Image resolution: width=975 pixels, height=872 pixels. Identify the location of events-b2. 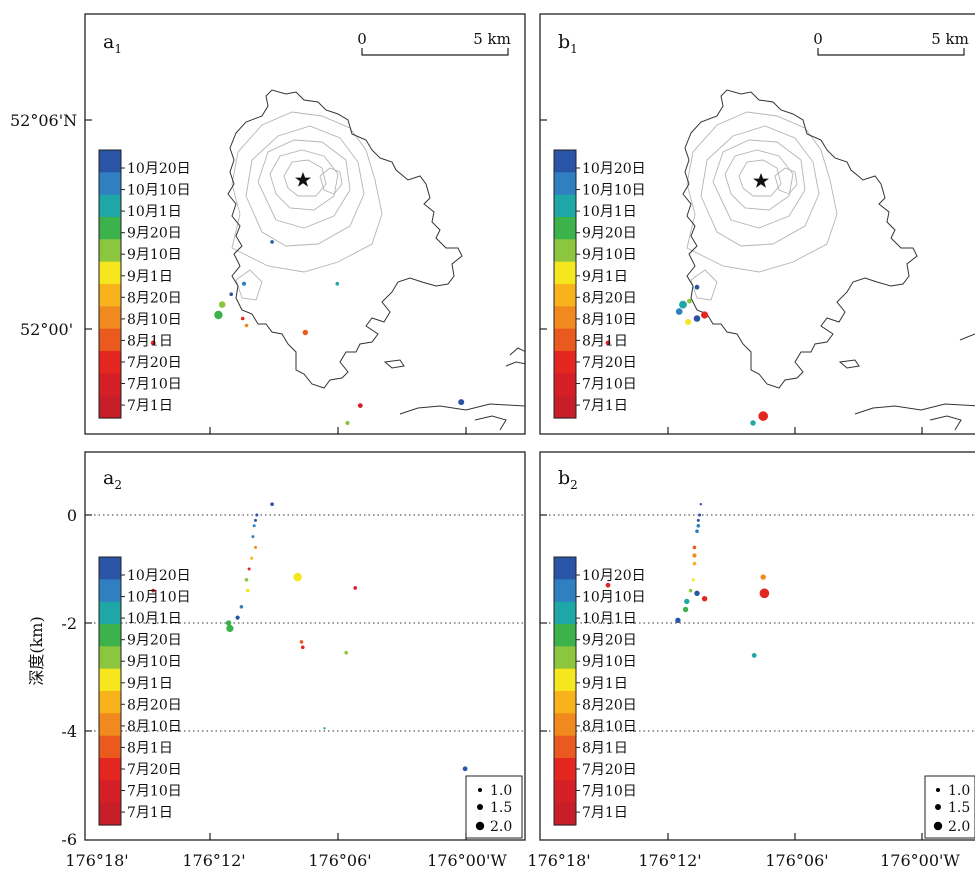
(687, 580).